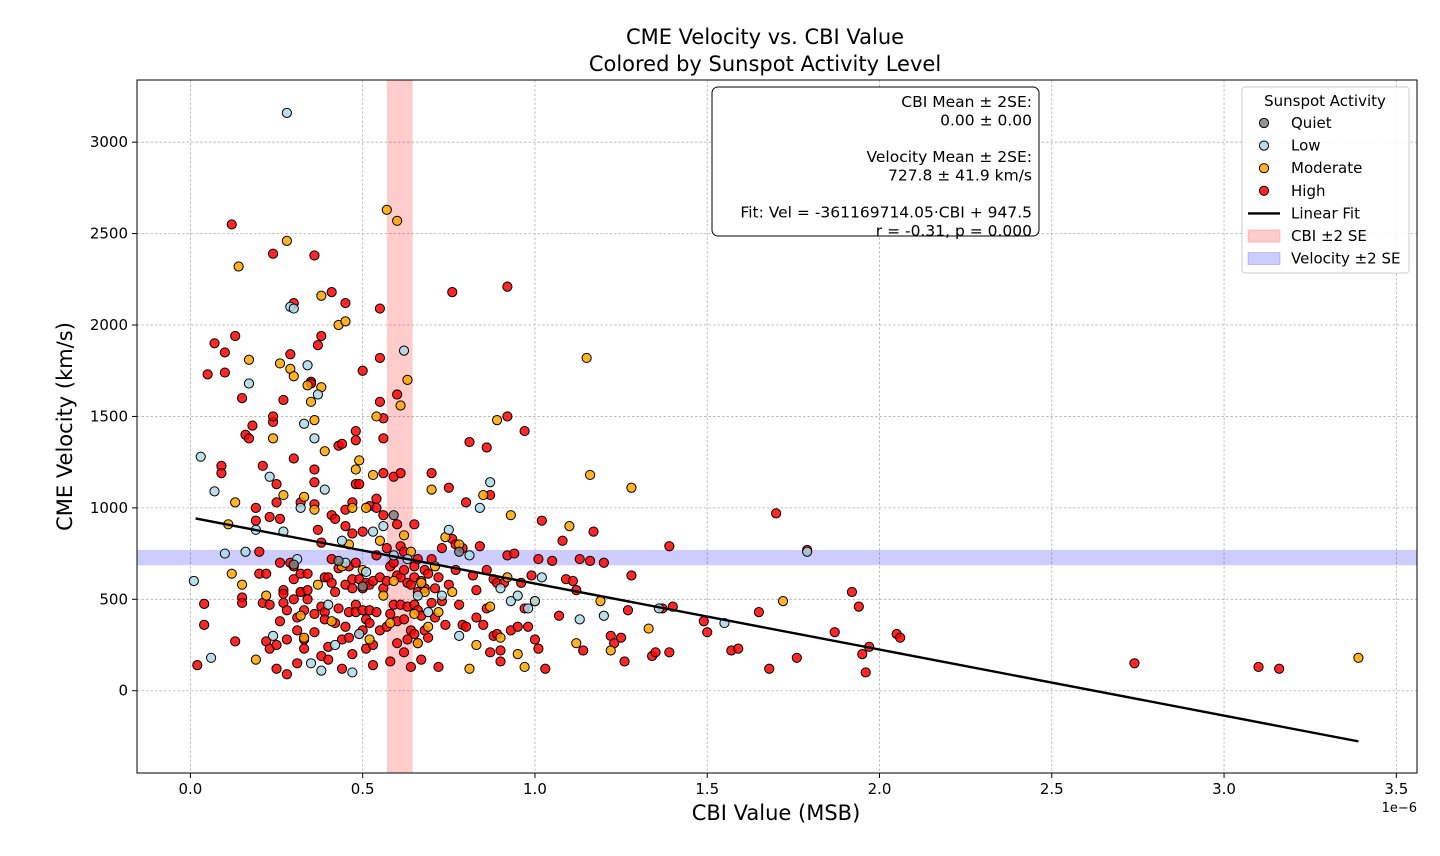 The height and width of the screenshot is (856, 1440). I want to click on x-axis-multiplier: 1e−6, so click(1399, 808).